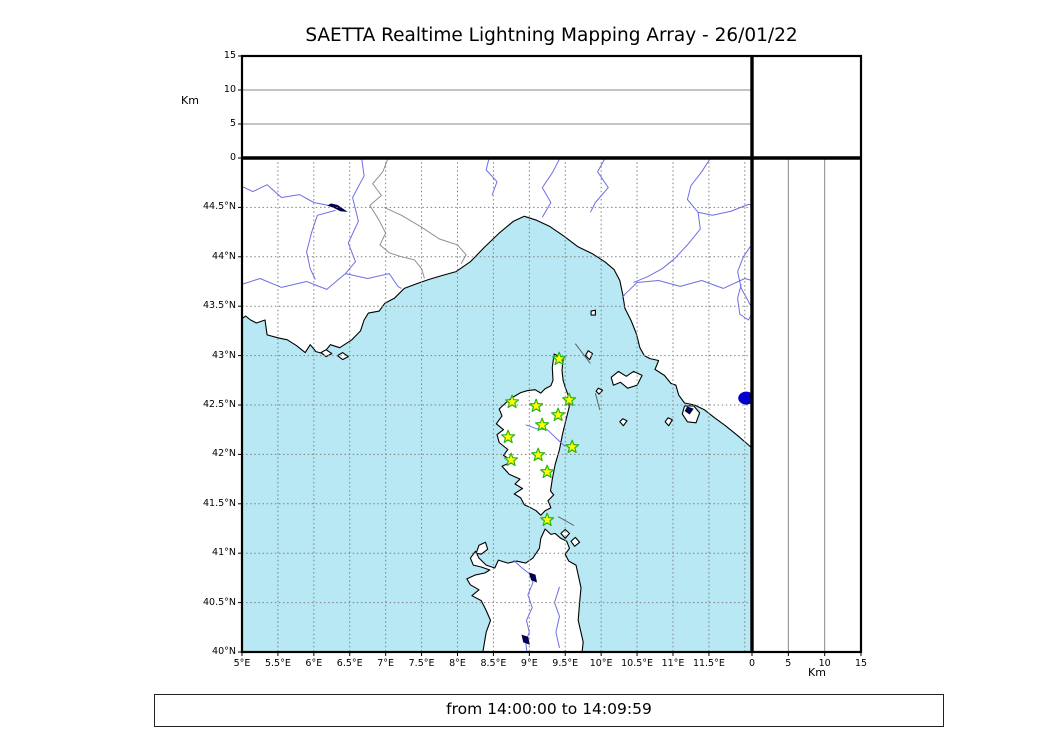  Describe the element at coordinates (545, 435) in the screenshot. I see `river-tavignano` at that location.